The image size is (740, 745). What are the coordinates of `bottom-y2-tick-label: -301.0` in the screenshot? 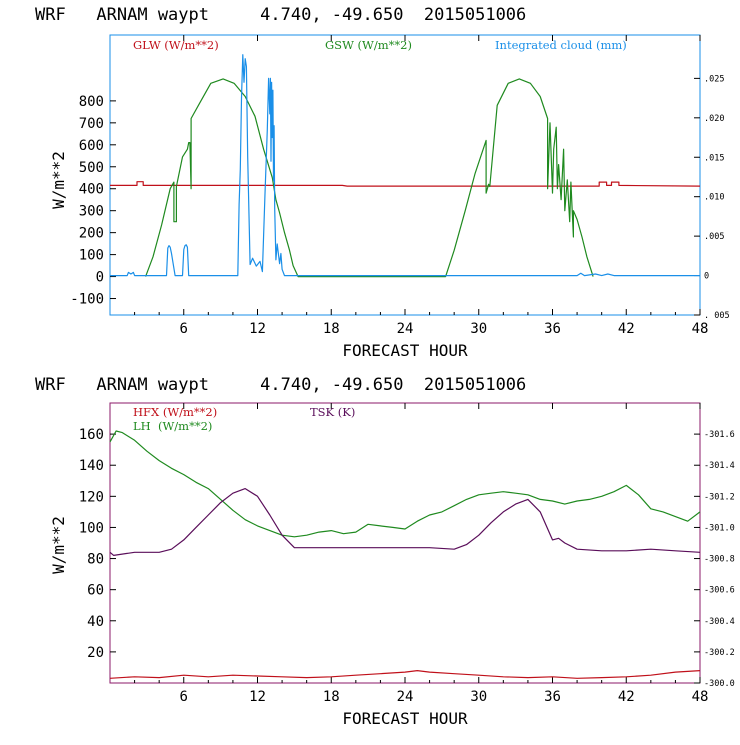 It's located at (719, 528).